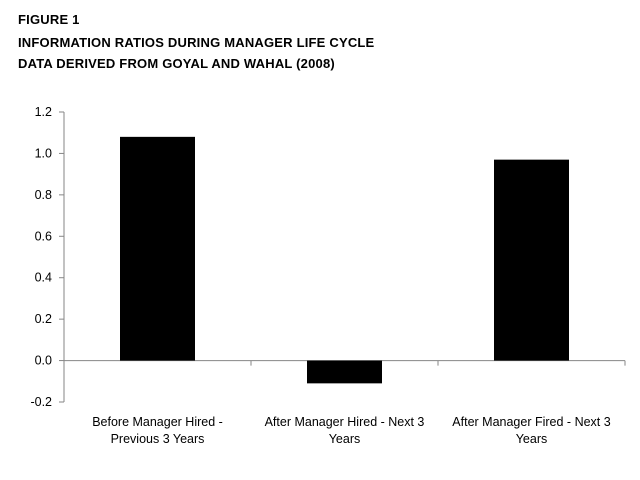 The image size is (640, 480). I want to click on figure-label: FIGURE 1, so click(49, 19).